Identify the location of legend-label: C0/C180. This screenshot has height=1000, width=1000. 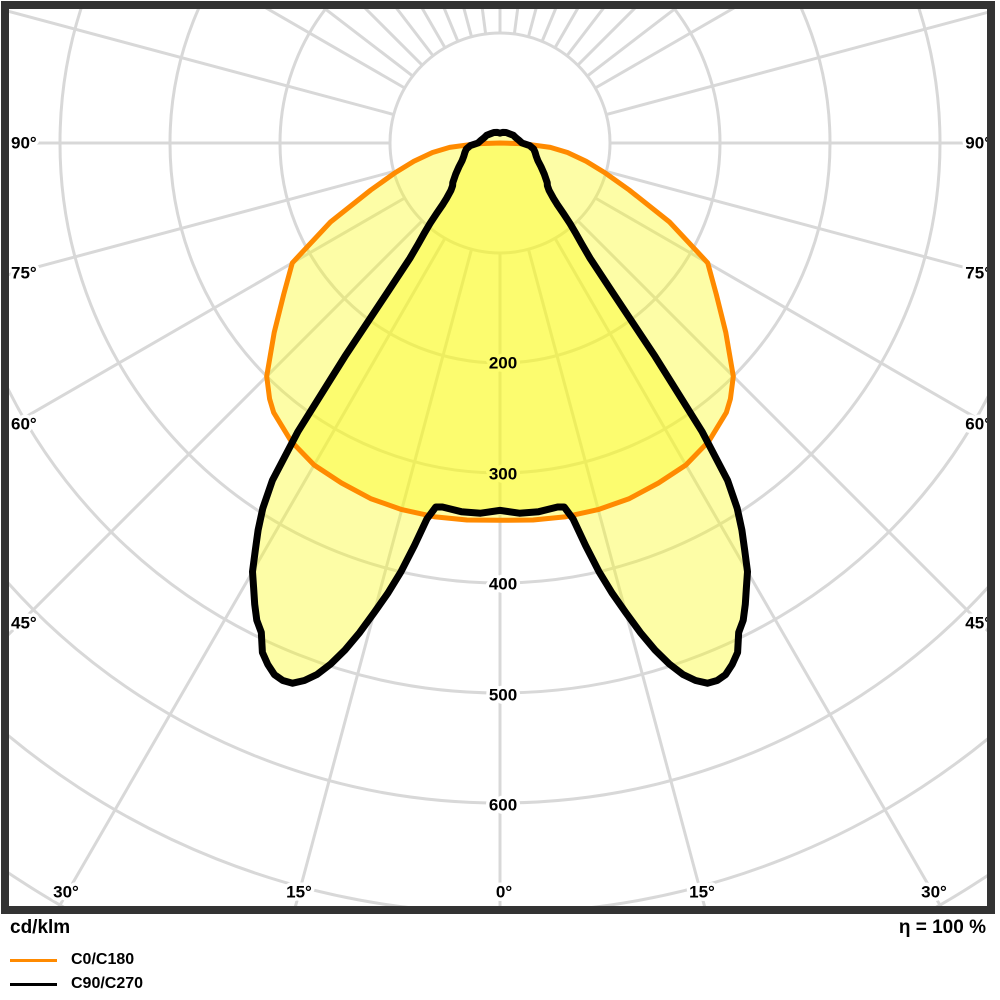
(103, 959).